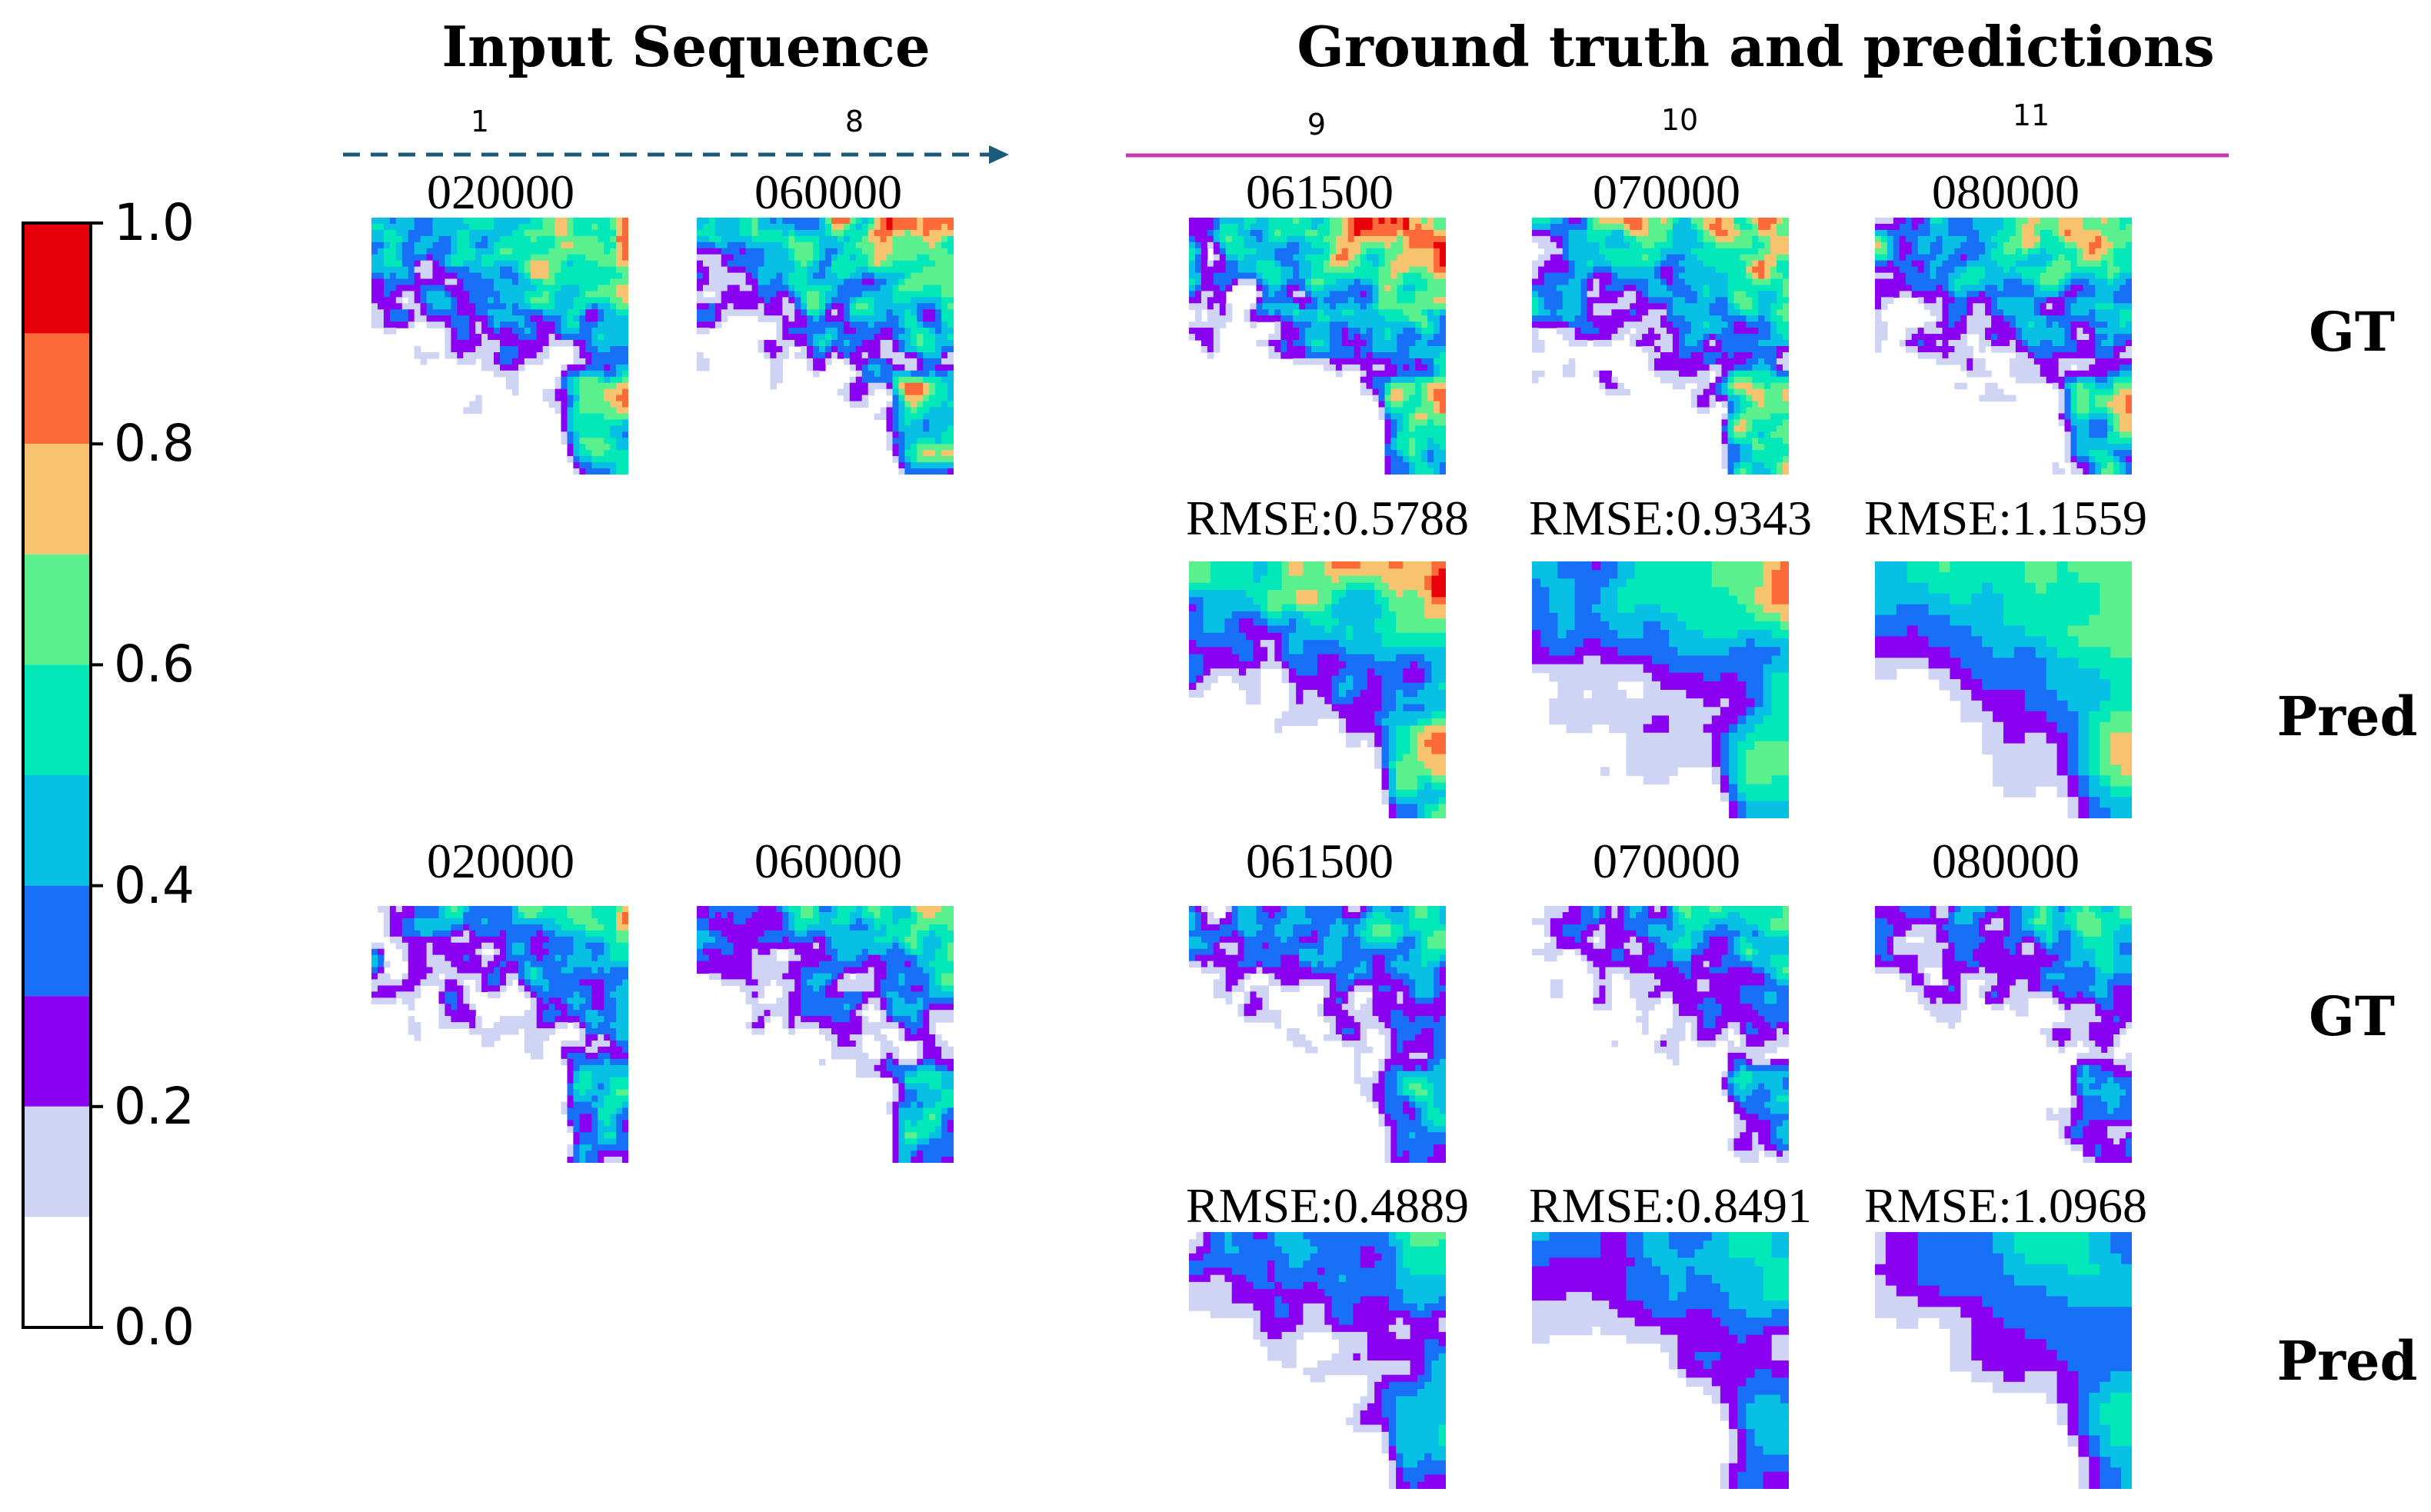 The image size is (2431, 1512). I want to click on step-number-8: 8, so click(854, 122).